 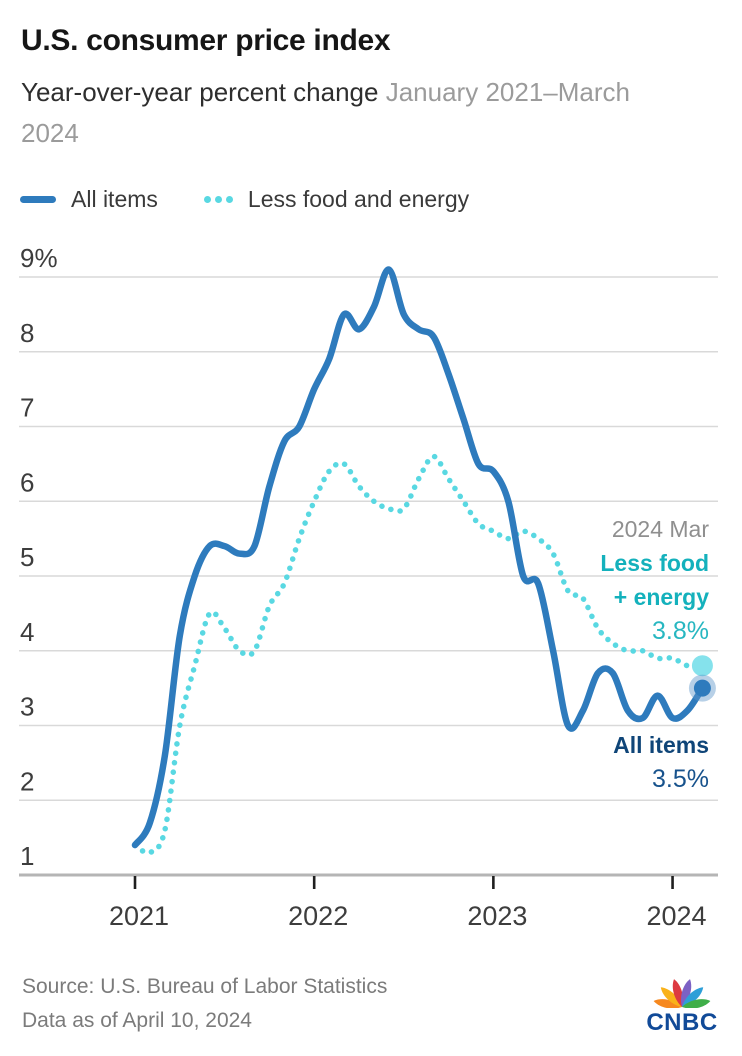 I want to click on dotted-line-swatch-icon, so click(x=218, y=199).